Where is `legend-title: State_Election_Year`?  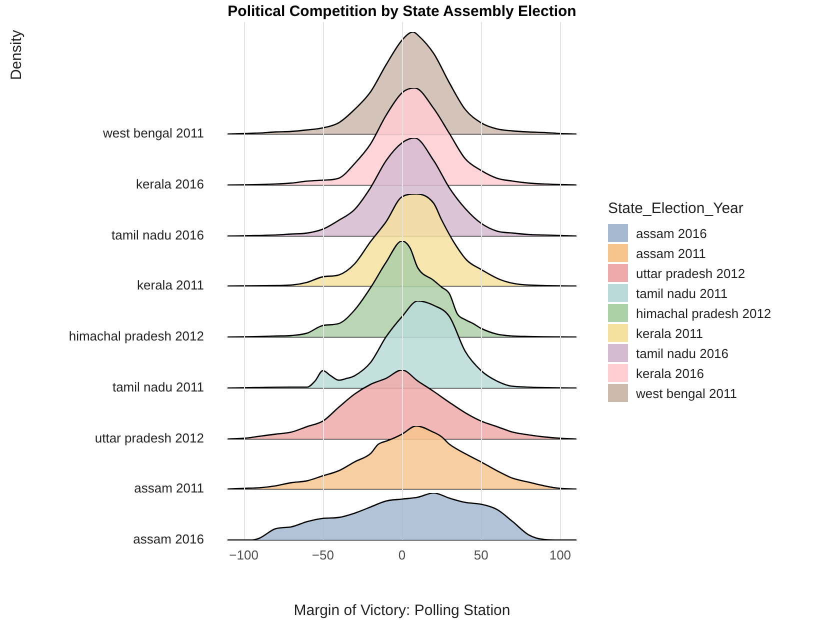
legend-title: State_Election_Year is located at coordinates (676, 208).